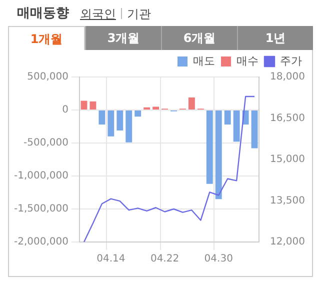 Image resolution: width=327 pixels, height=293 pixels. What do you see at coordinates (46, 38) in the screenshot?
I see `text: 1개월` at bounding box center [46, 38].